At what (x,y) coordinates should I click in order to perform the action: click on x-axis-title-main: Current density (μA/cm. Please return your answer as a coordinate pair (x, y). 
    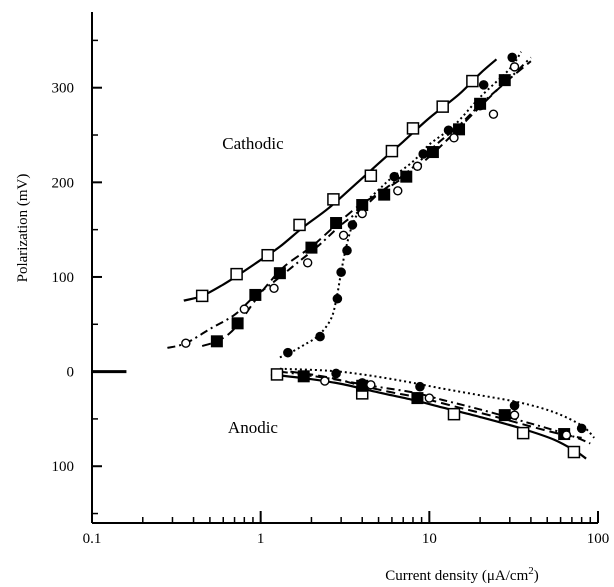
    Looking at the image, I should click on (456, 576).